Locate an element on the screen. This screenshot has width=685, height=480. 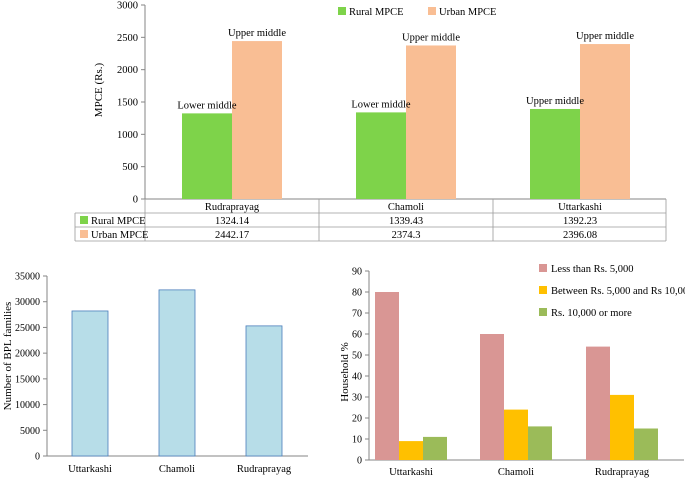
y-tick-label: 20 is located at coordinates (357, 419).